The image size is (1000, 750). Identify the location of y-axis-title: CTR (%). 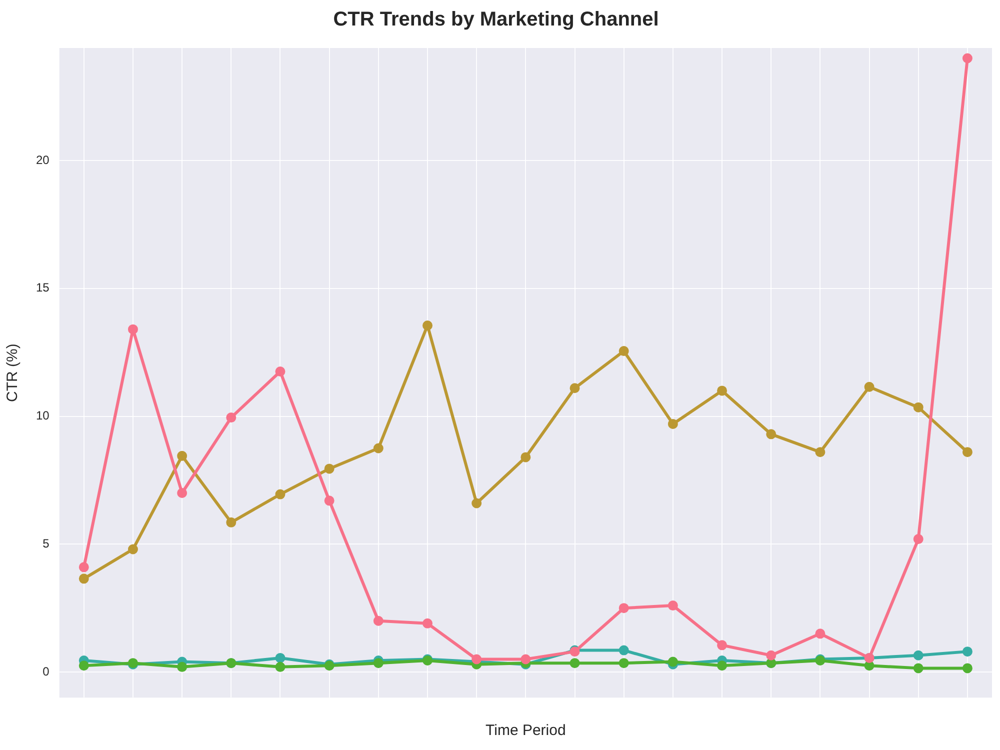
(13, 373).